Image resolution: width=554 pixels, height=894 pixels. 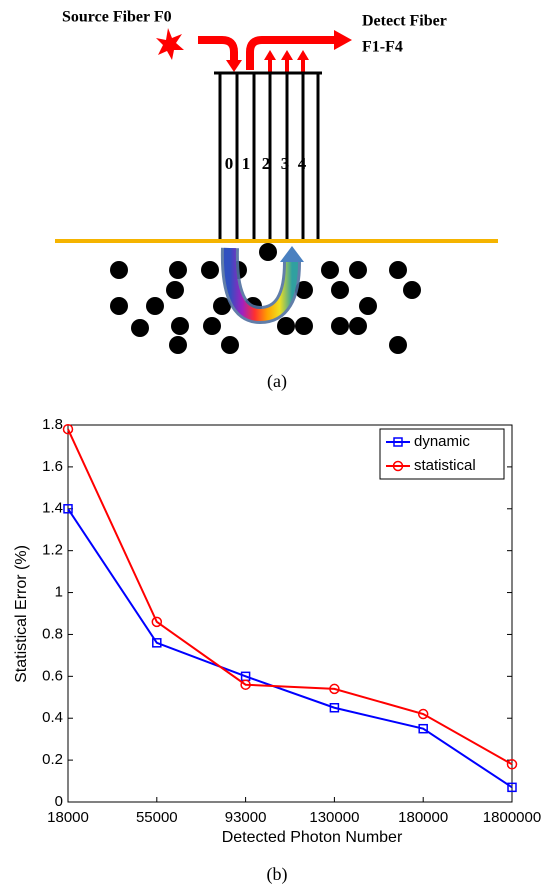 What do you see at coordinates (260, 284) in the screenshot?
I see `photon-path` at bounding box center [260, 284].